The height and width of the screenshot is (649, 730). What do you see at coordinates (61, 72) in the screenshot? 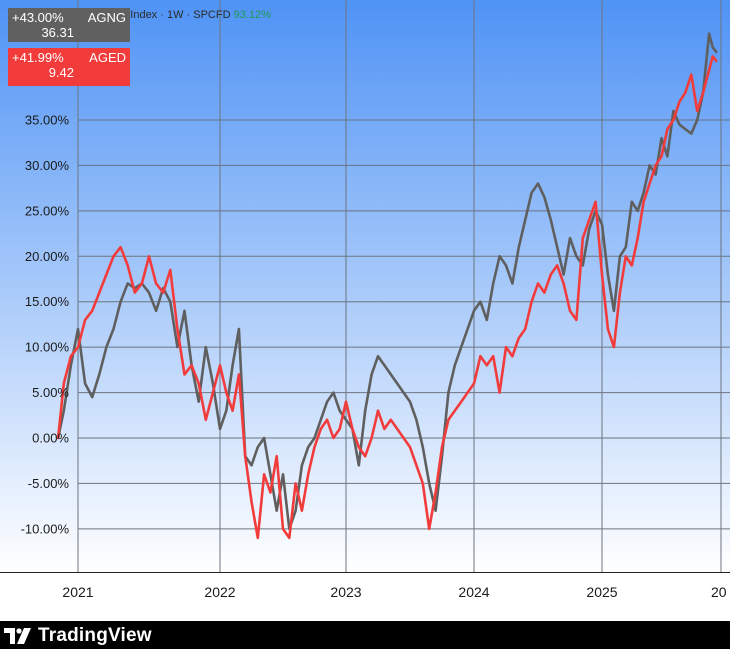
I see `legend-aged-value: 9.42` at bounding box center [61, 72].